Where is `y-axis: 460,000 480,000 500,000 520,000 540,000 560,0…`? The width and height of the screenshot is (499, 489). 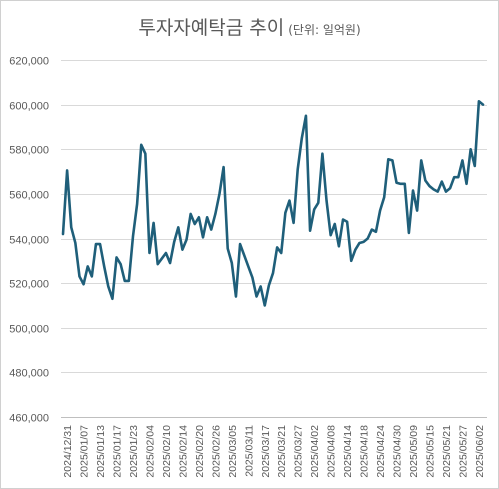 y-axis: 460,000 480,000 500,000 520,000 540,000 560,0… is located at coordinates (29, 240).